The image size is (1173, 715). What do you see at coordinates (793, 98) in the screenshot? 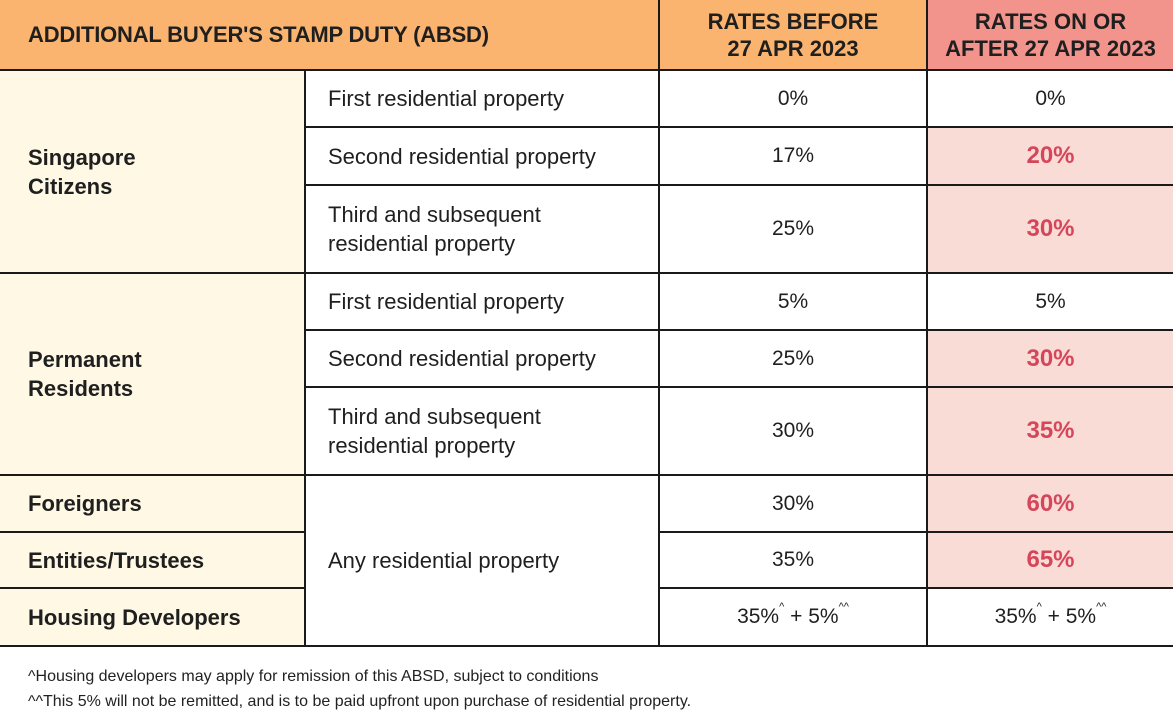
I see `rate-before-cell: 0%` at bounding box center [793, 98].